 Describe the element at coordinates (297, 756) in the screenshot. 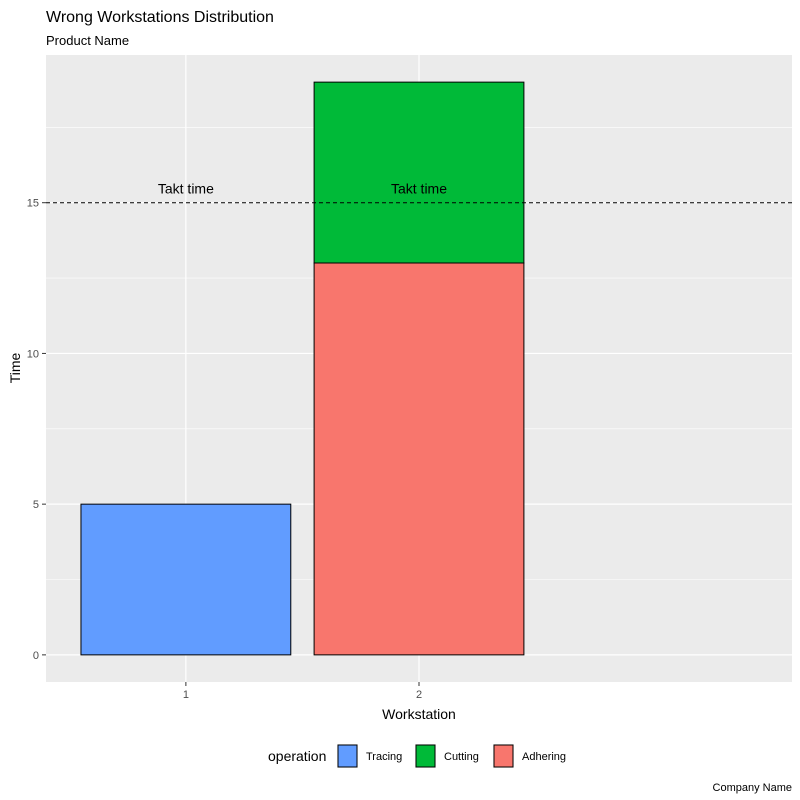

I see `legend-title: operation` at that location.